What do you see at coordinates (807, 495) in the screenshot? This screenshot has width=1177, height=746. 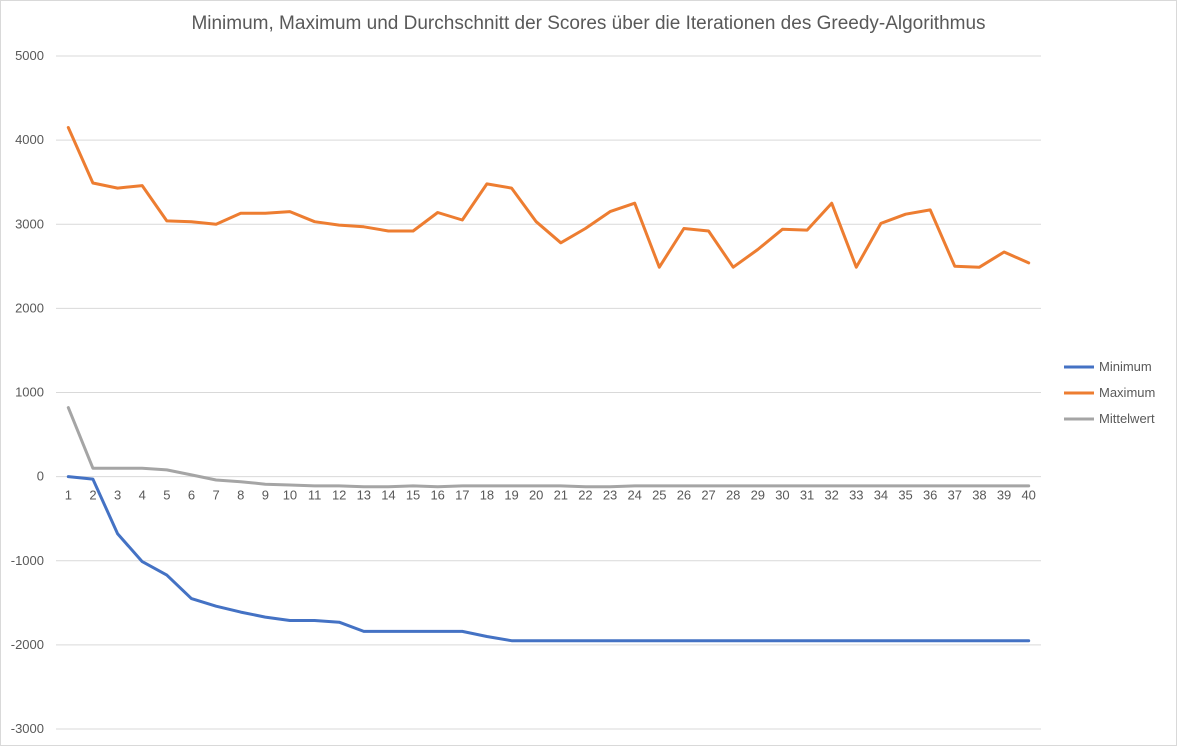 I see `x-tick-label: 31` at bounding box center [807, 495].